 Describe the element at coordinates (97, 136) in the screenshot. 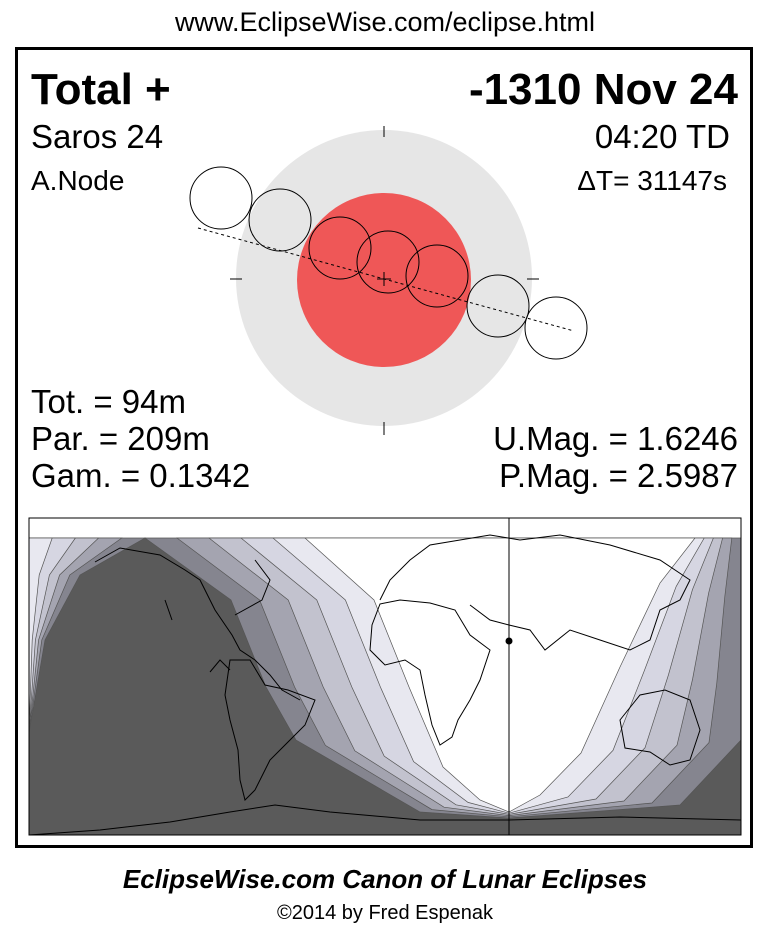

I see `saros-number: Saros 24` at that location.